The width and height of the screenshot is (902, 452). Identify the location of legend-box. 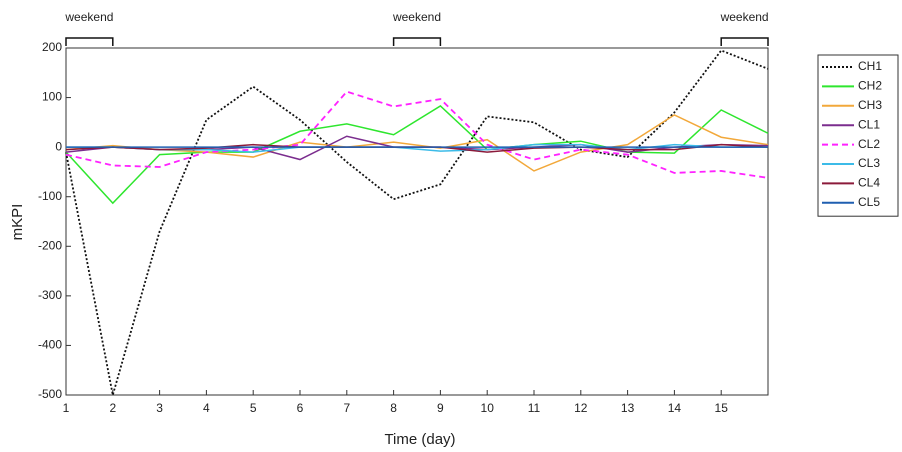
(858, 135).